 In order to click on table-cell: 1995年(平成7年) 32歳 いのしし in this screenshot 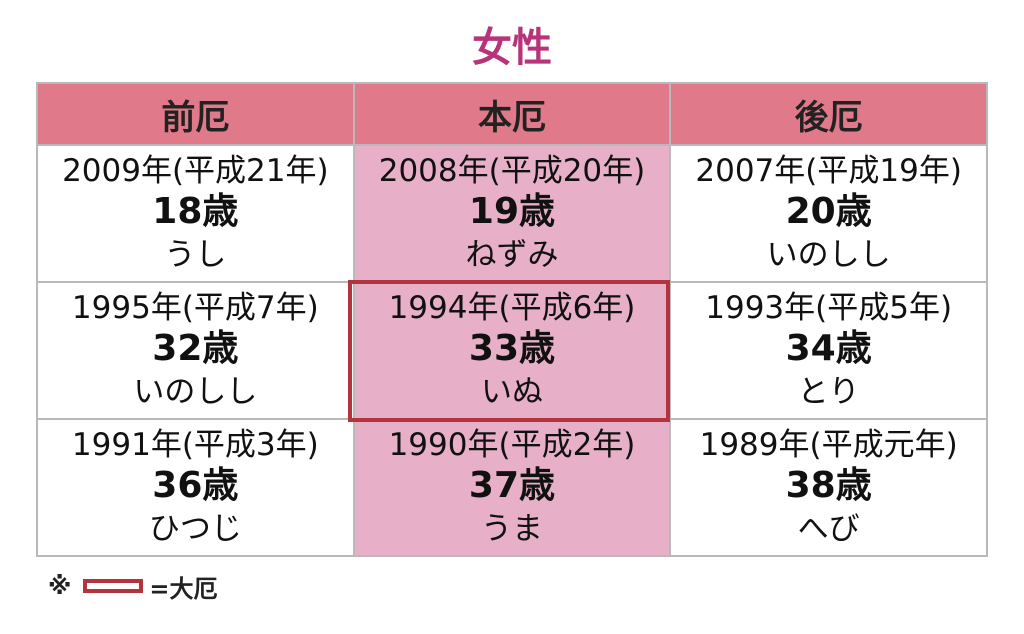, I will do `click(195, 350)`.